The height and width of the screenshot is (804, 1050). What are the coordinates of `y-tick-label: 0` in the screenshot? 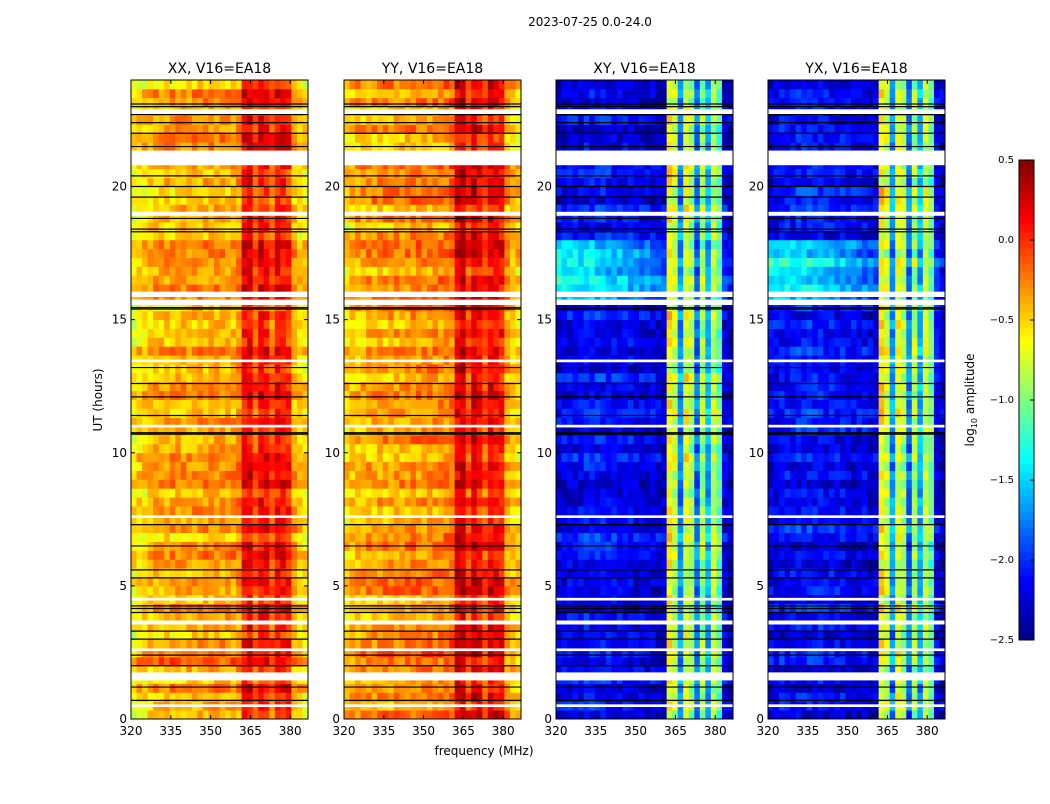 It's located at (123, 719).